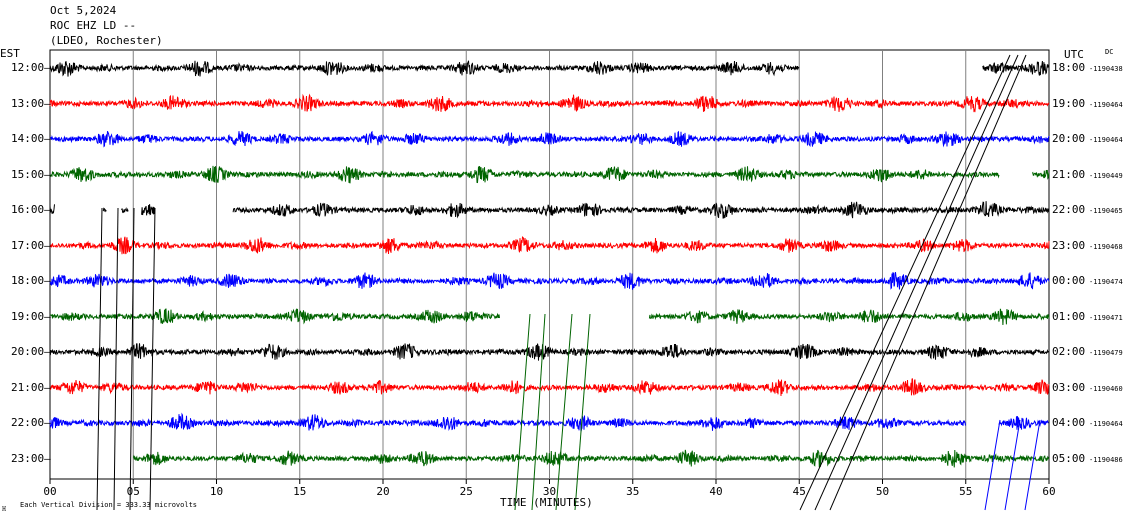 The image size is (1130, 519). Describe the element at coordinates (1069, 351) in the screenshot. I see `utc-label: 02:00` at that location.